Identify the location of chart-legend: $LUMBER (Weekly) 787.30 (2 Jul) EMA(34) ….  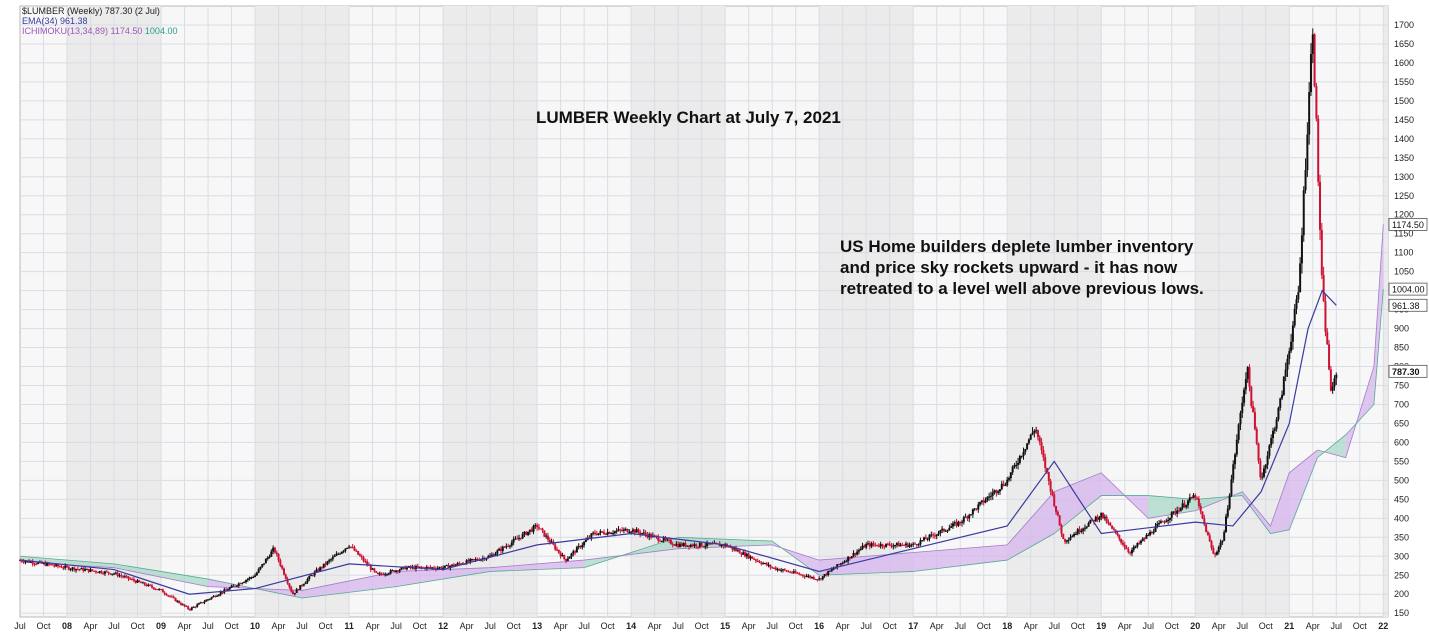
(99, 21).